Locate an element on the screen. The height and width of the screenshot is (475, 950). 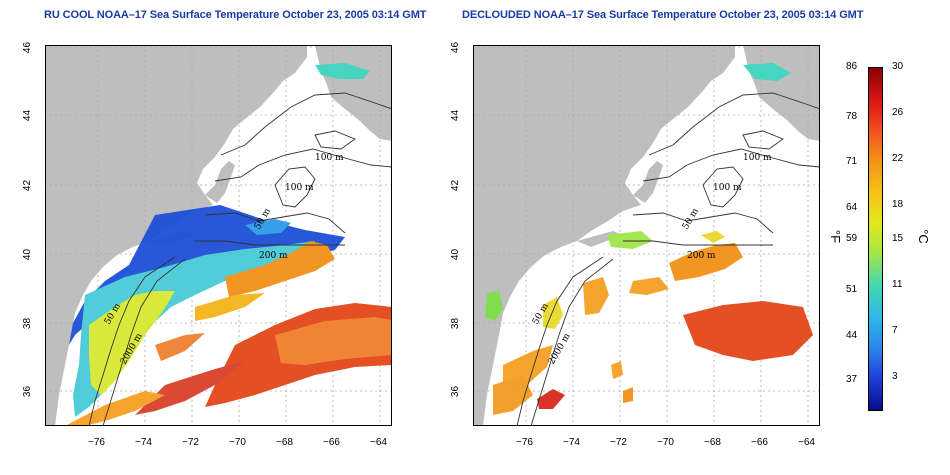
temperature-colorbar is located at coordinates (875, 239).